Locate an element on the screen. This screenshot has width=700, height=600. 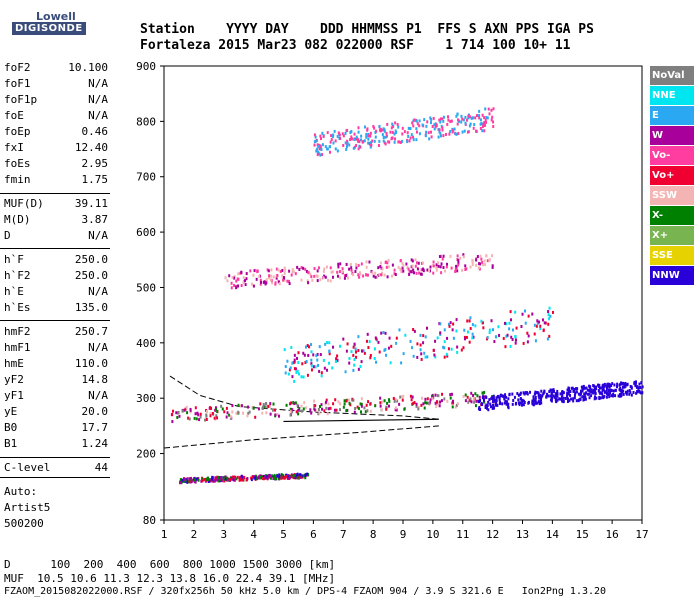
x-tick-label: 5 is located at coordinates (283, 534).